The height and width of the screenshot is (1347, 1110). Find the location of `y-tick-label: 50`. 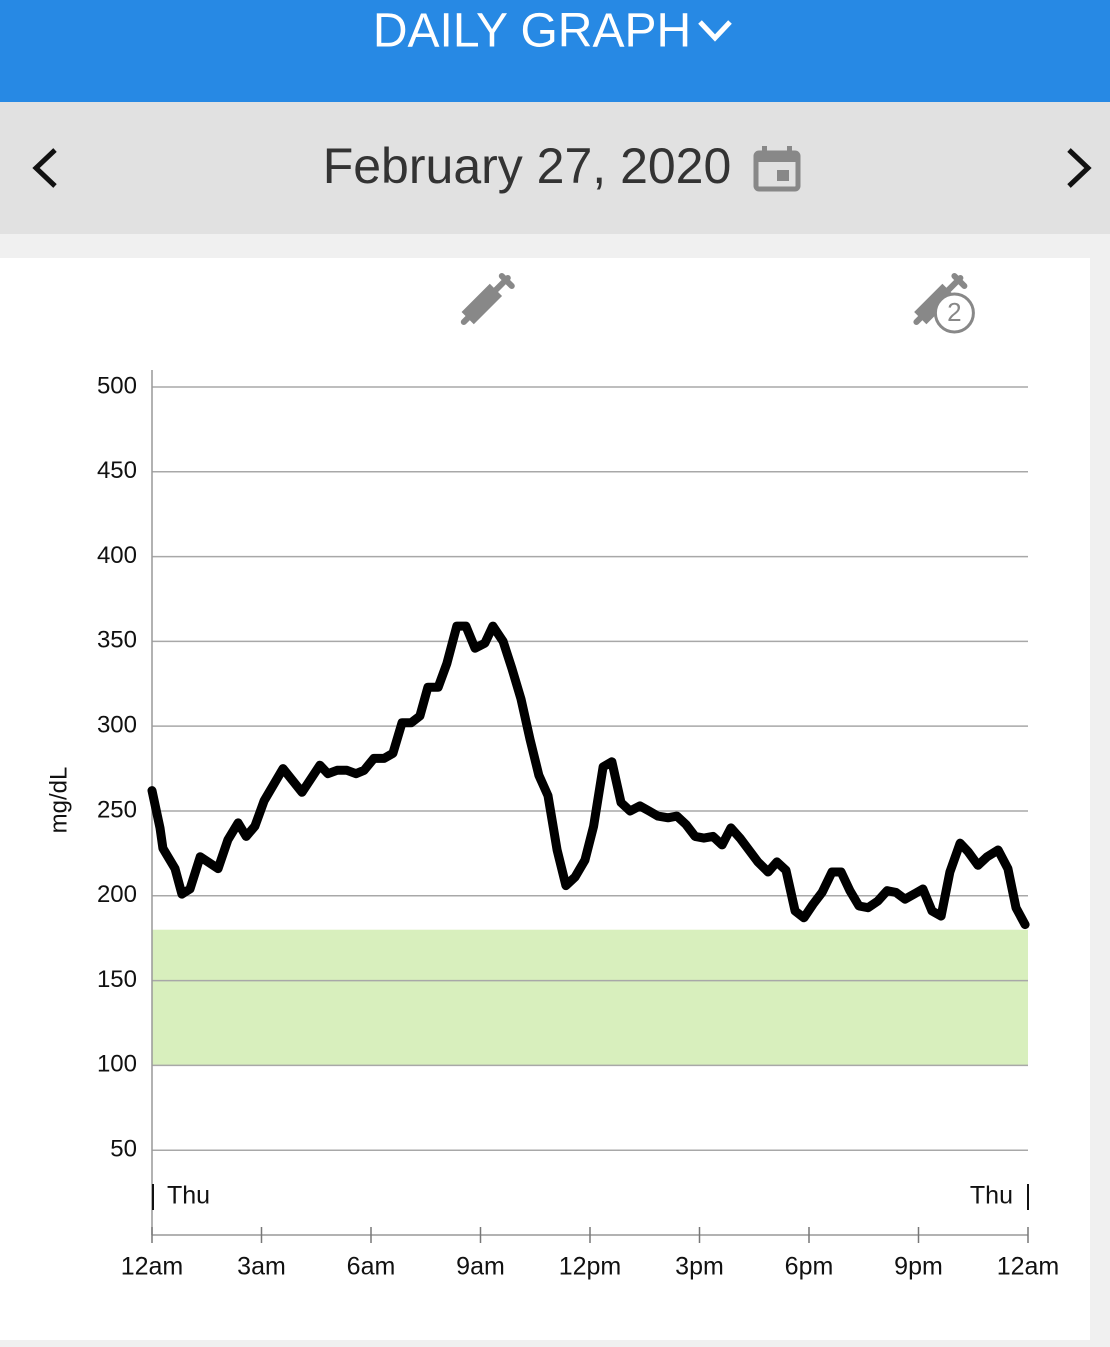

y-tick-label: 50 is located at coordinates (123, 1149).